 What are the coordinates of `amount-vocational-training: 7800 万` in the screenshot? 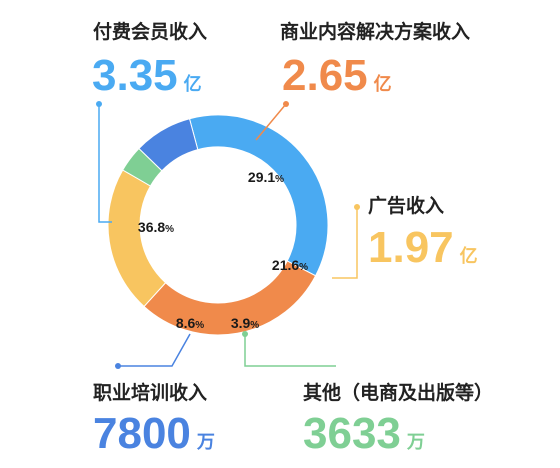 It's located at (154, 433).